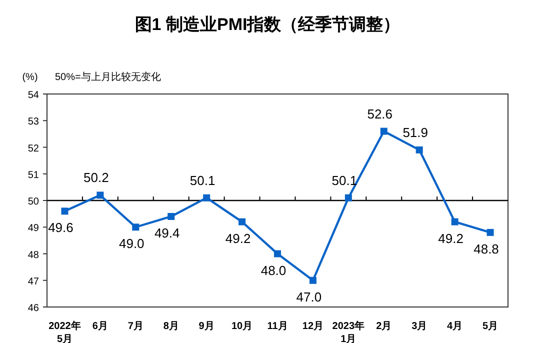 This screenshot has height=343, width=535. What do you see at coordinates (34, 228) in the screenshot?
I see `y-tick-label: 49` at bounding box center [34, 228].